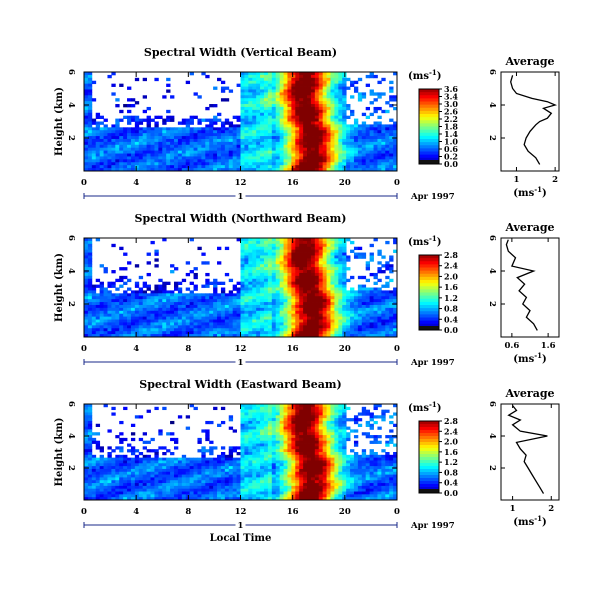  What do you see at coordinates (71, 271) in the screenshot?
I see `y-tick-label: 4` at bounding box center [71, 271].